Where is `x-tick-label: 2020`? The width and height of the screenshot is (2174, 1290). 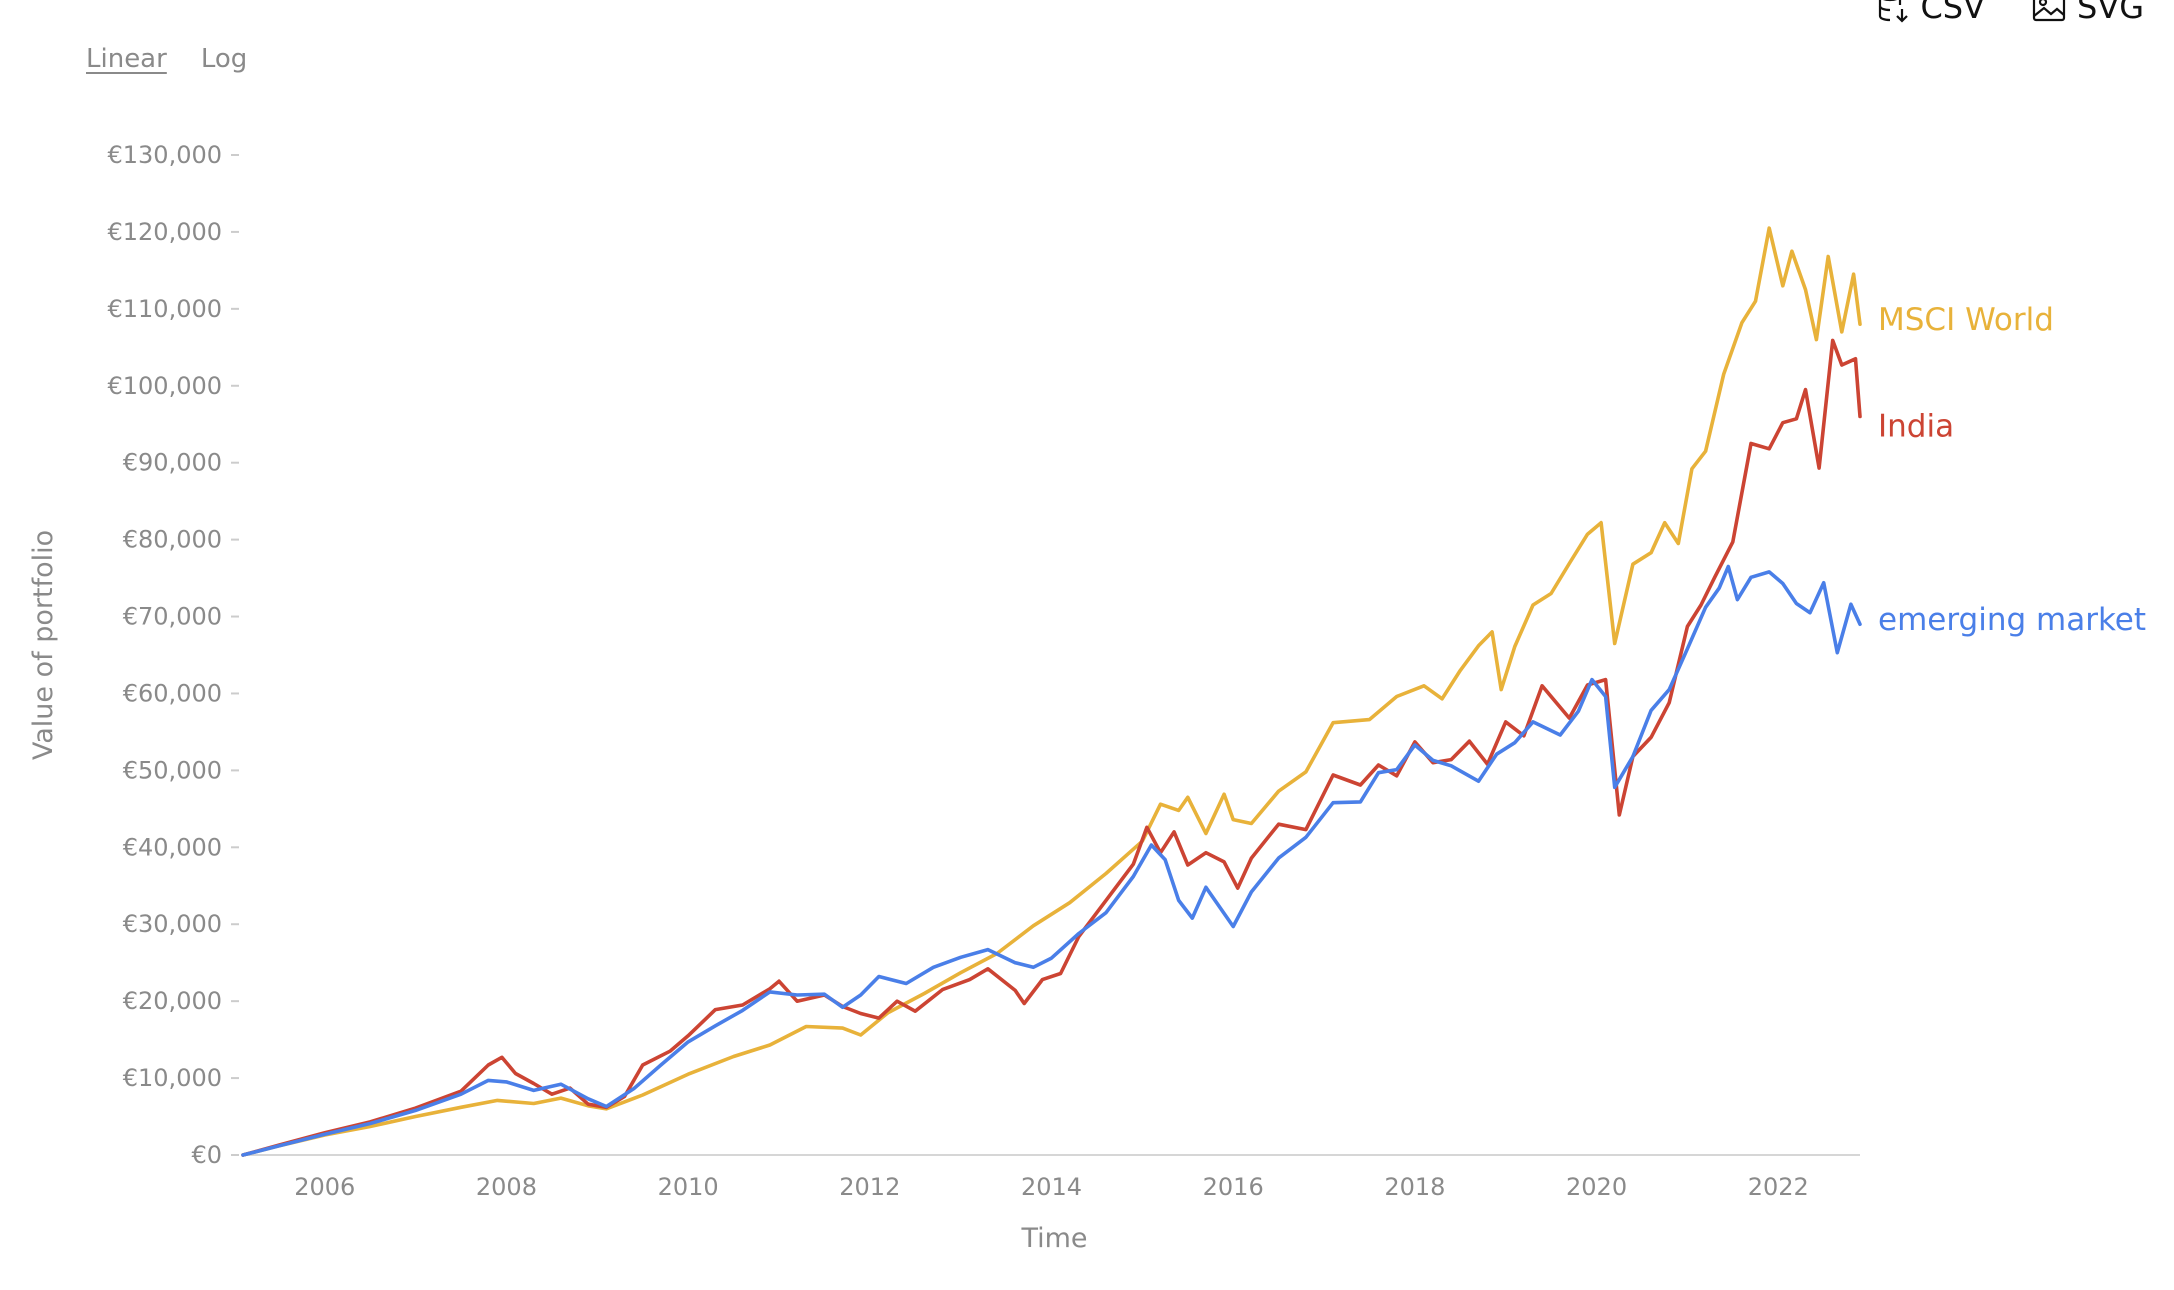
x-tick-label: 2020 is located at coordinates (1596, 1187).